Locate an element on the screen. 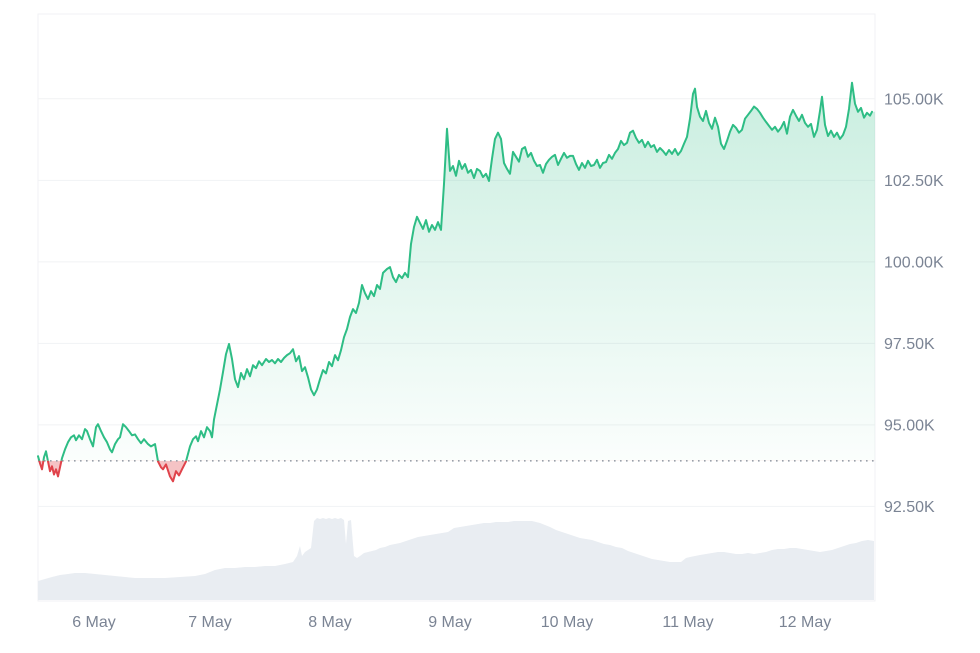 The height and width of the screenshot is (653, 980). y-axis-tick-label: 92.50K is located at coordinates (909, 507).